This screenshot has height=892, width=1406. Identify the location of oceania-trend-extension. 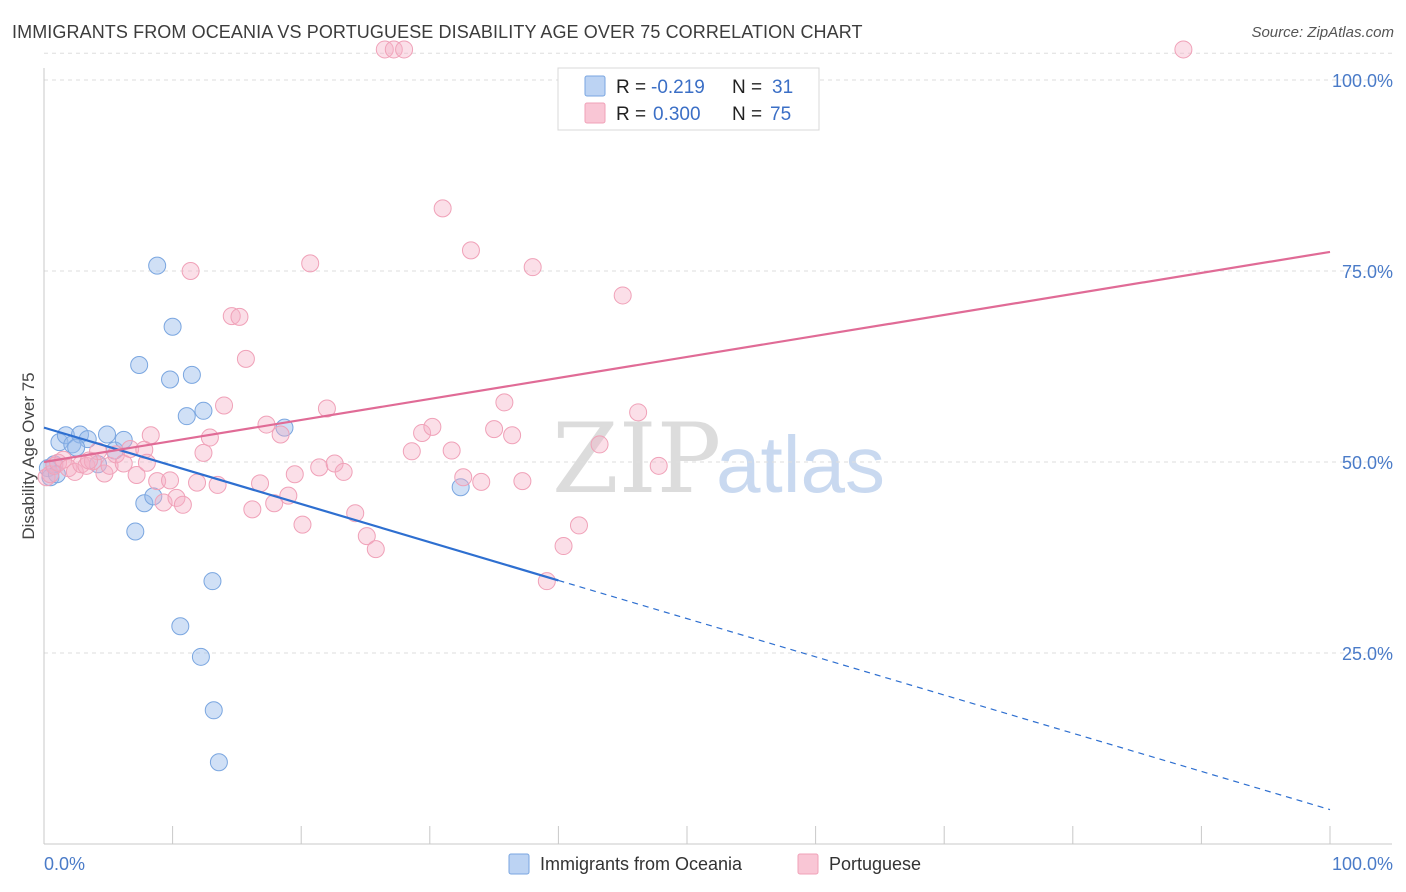
(944, 695).